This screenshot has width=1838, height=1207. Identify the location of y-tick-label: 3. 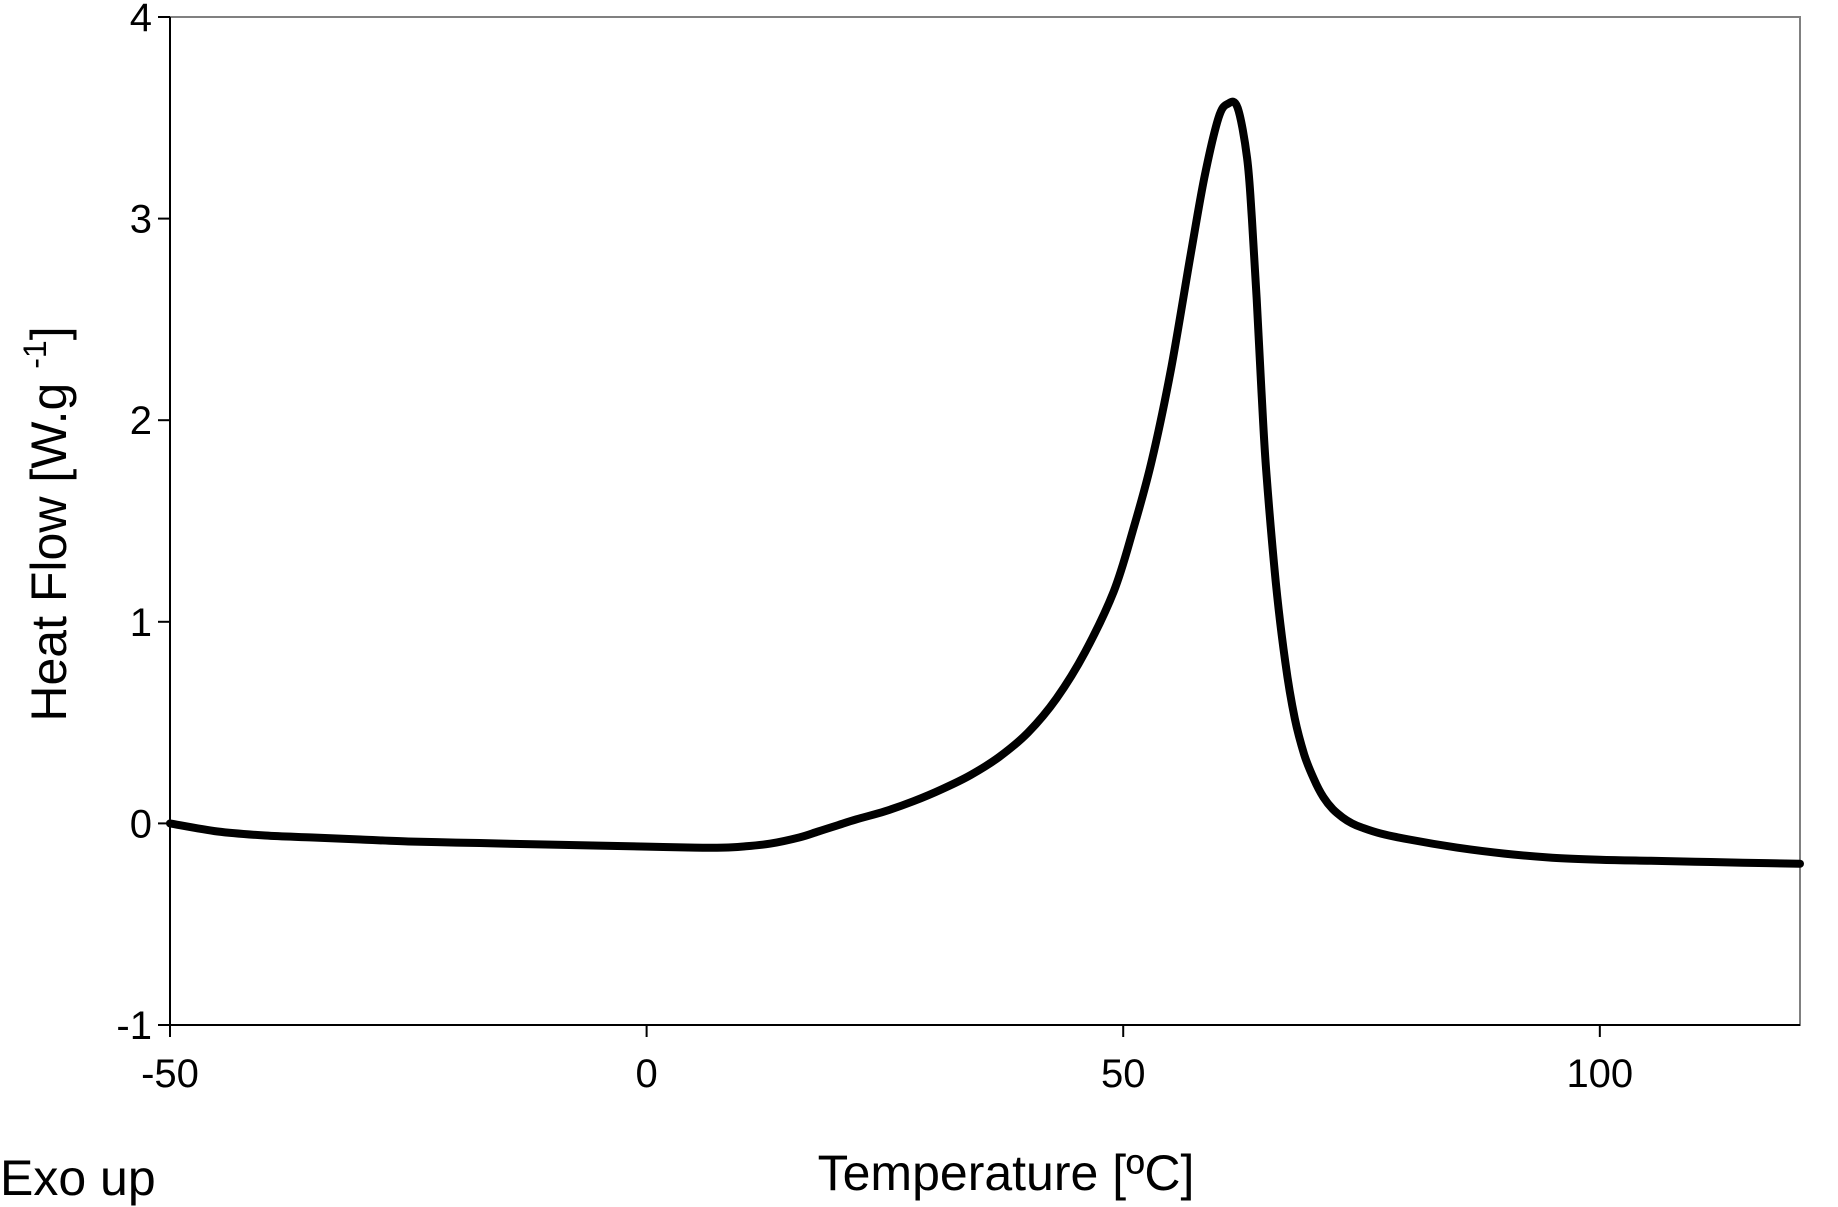
(141, 220).